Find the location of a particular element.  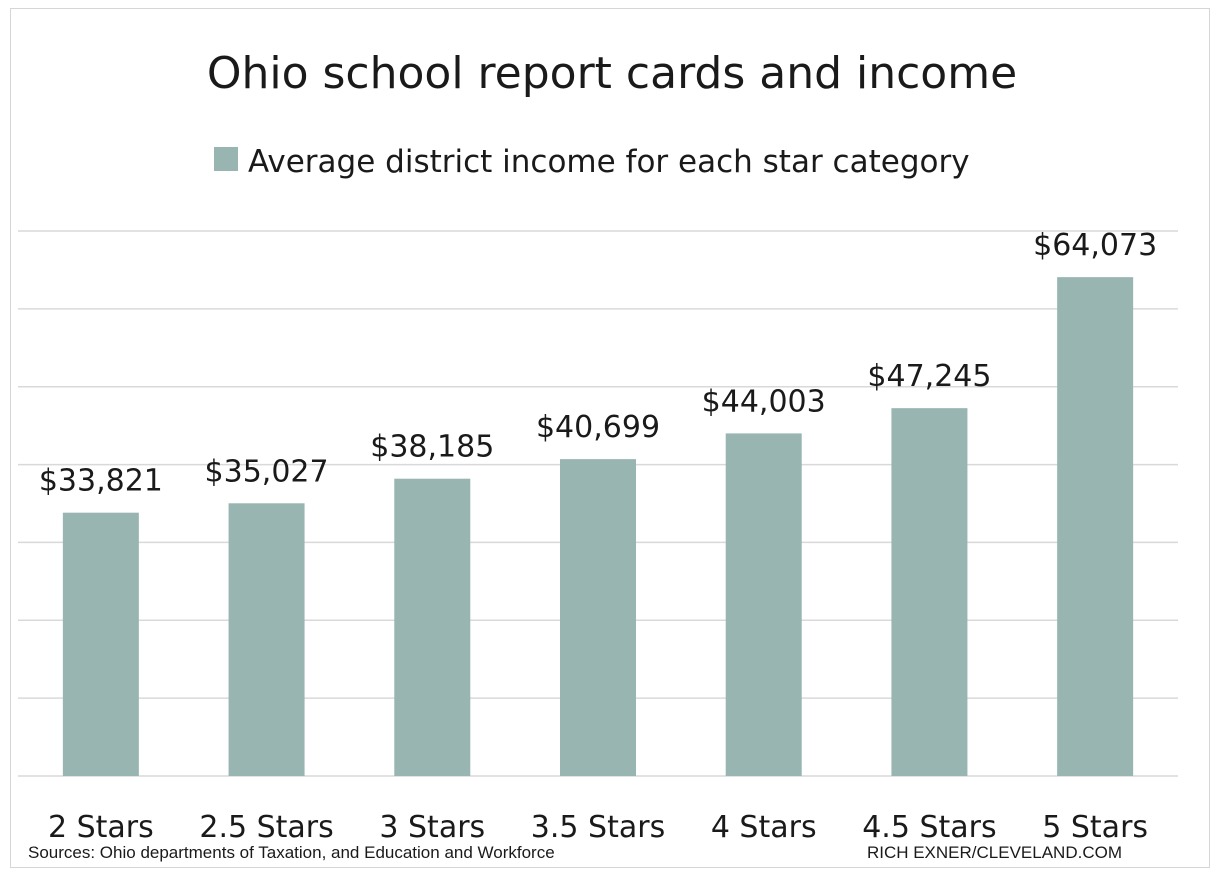

category-tick-label: 2 Stars is located at coordinates (101, 827).